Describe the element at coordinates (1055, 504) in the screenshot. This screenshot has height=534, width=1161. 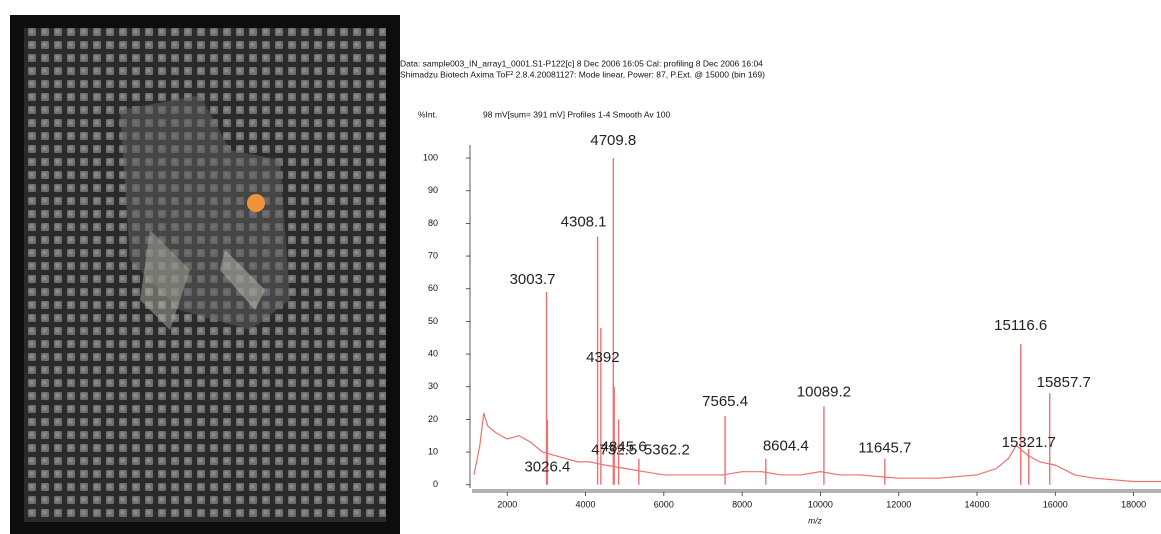
I see `x-tick-label: 16000` at that location.